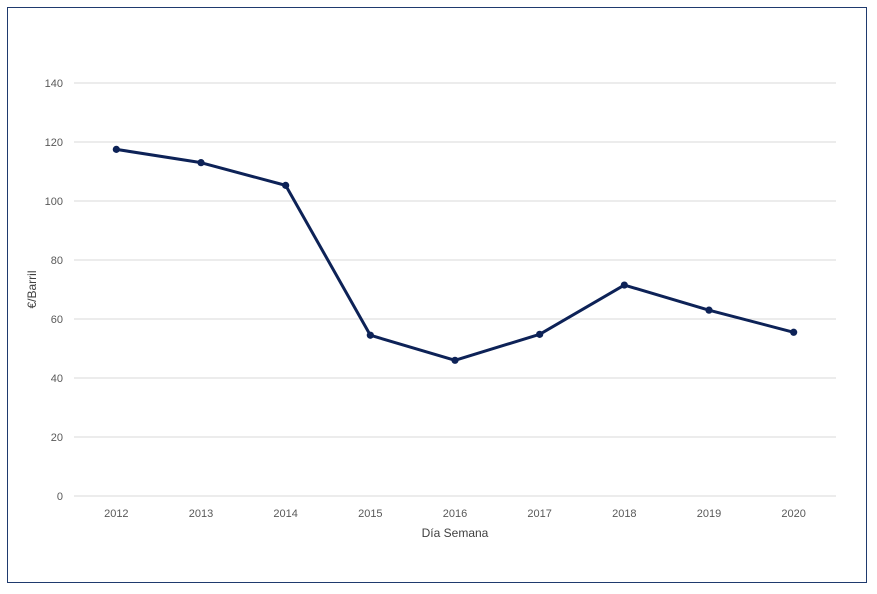 Image resolution: width=877 pixels, height=594 pixels. What do you see at coordinates (54, 202) in the screenshot?
I see `y-tick-label: 100` at bounding box center [54, 202].